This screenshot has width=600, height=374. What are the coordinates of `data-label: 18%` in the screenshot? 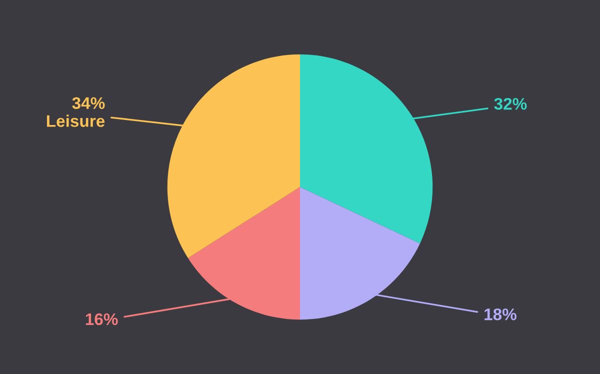 It's located at (500, 314).